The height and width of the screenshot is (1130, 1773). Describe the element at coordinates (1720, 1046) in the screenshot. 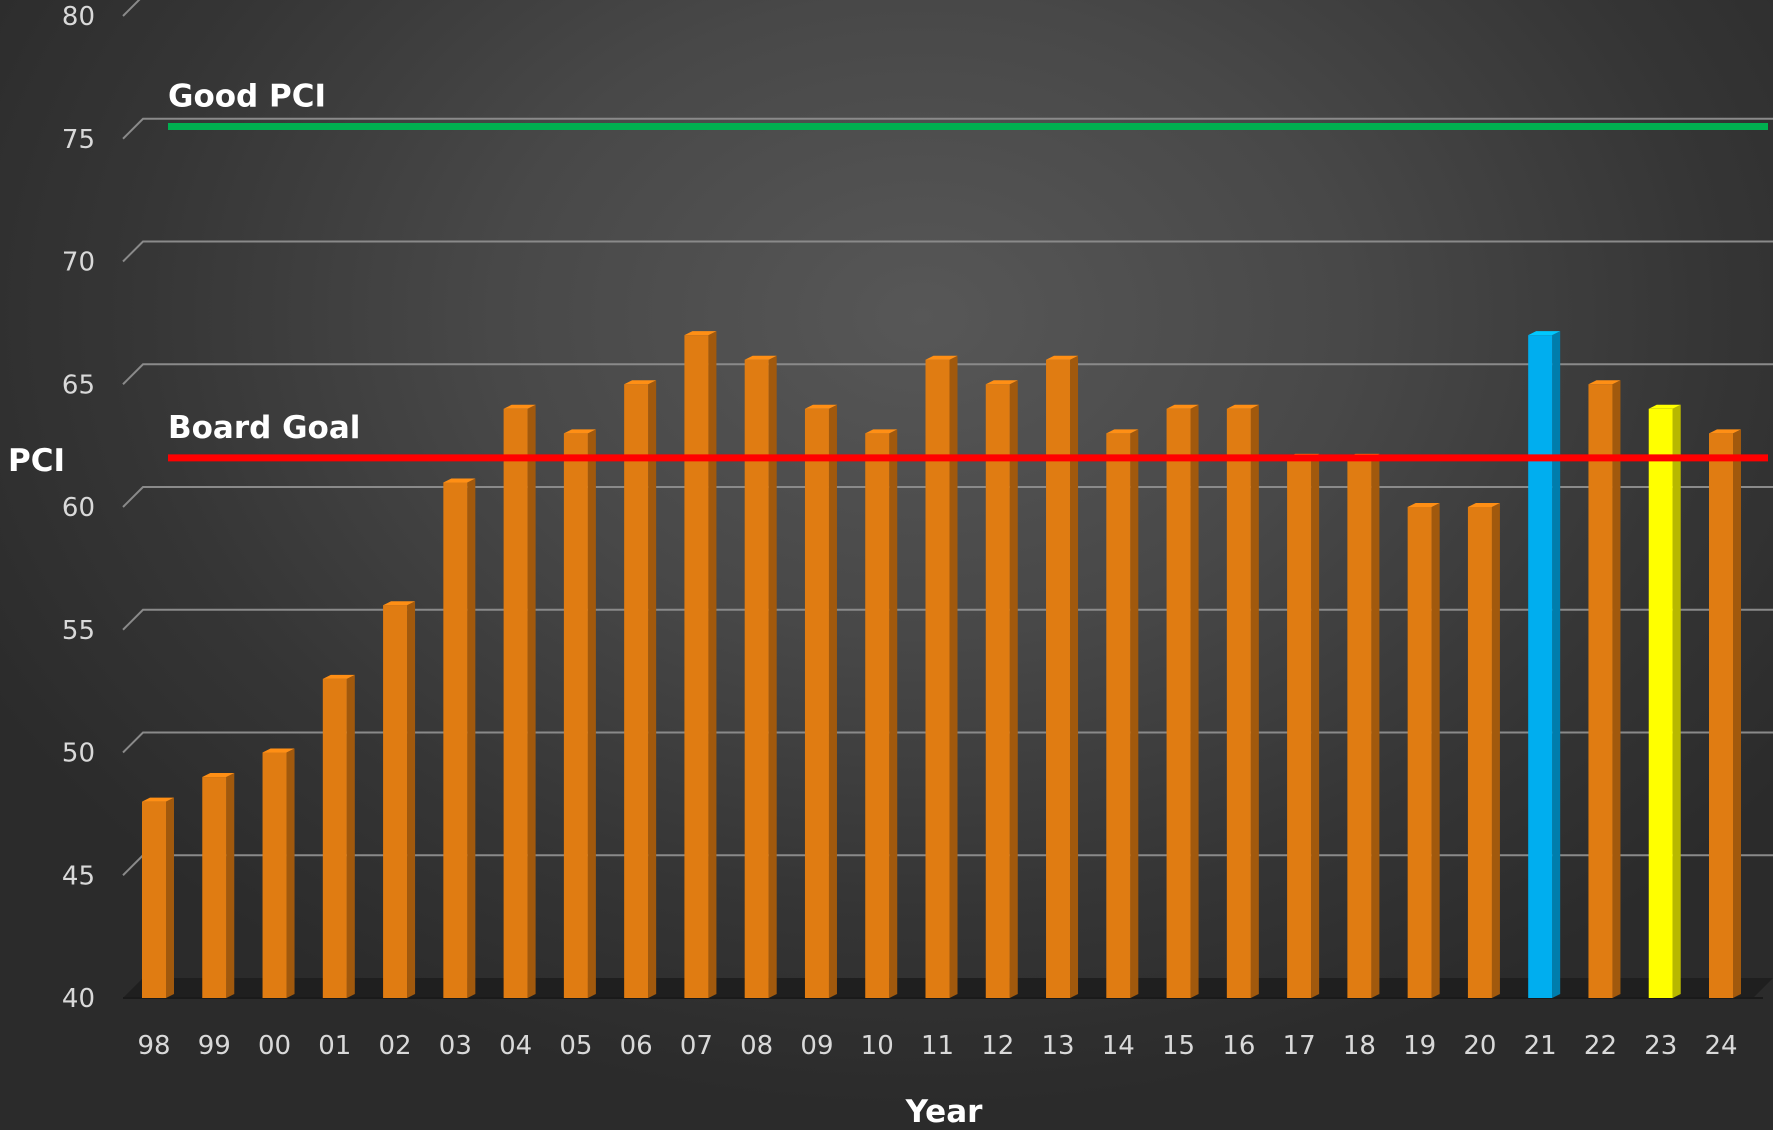

I see `x-tick-label: 24` at that location.